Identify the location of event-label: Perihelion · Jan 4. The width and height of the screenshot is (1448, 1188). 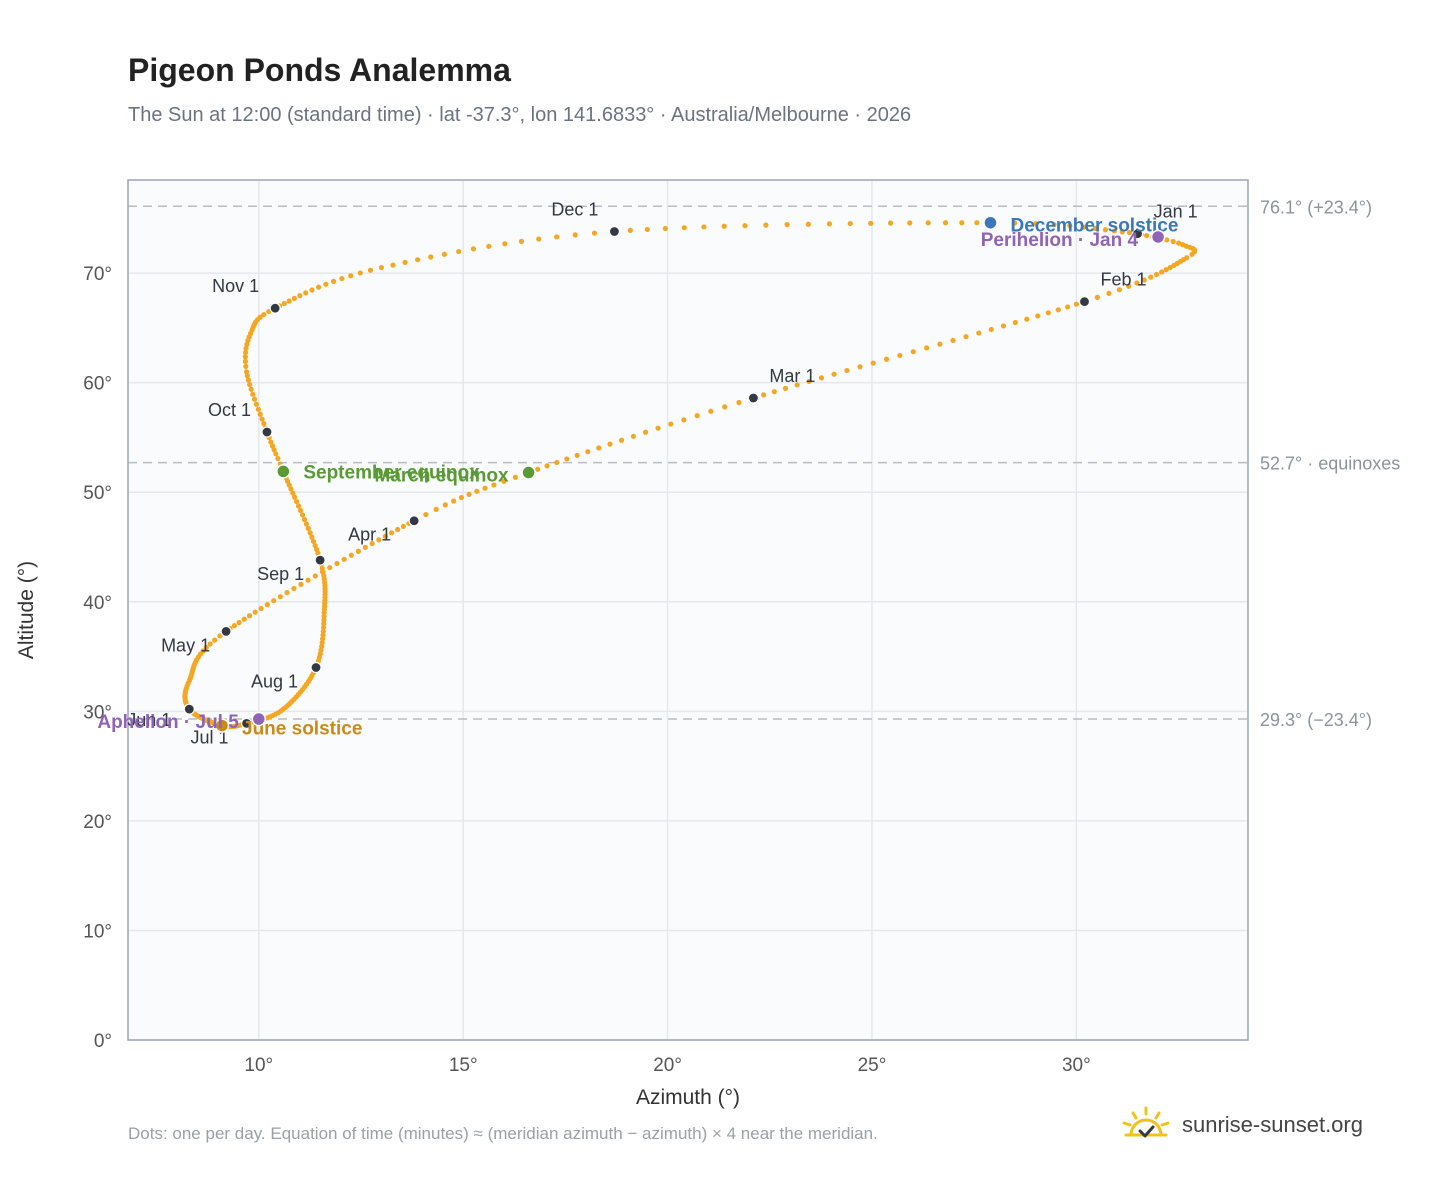
(1060, 240).